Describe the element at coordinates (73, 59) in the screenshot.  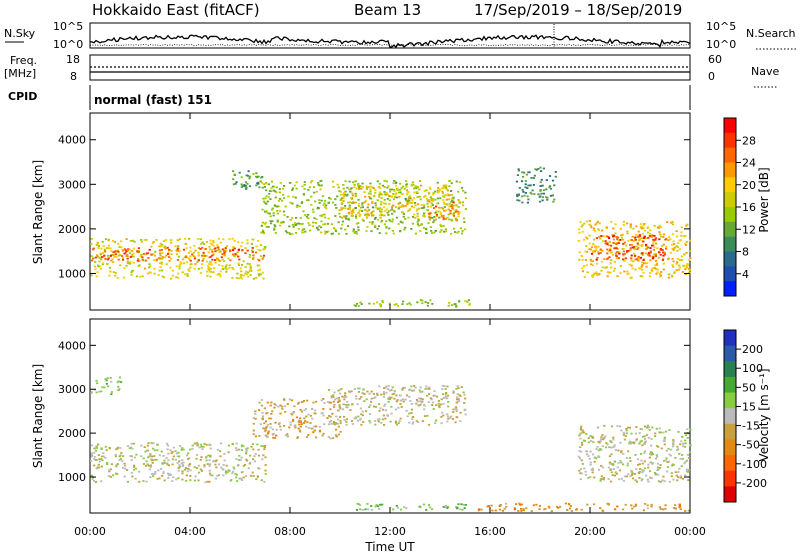
I see `freq-tick-top: 18` at that location.